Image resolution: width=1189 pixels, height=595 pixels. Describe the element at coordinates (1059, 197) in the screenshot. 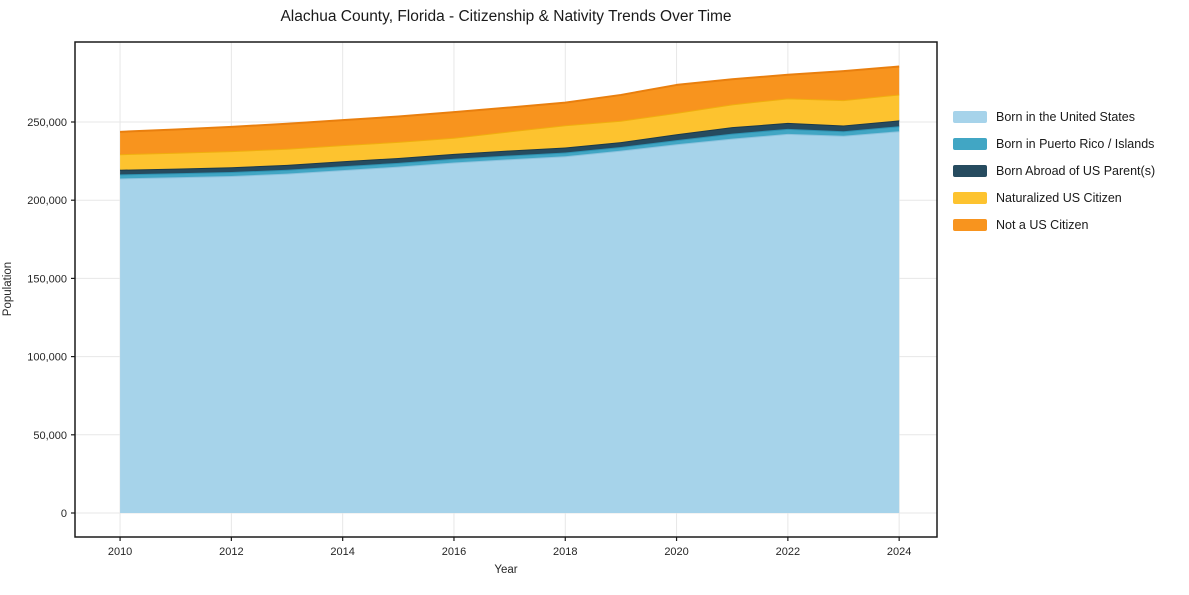

I see `legend-label: Naturalized US Citizen` at that location.